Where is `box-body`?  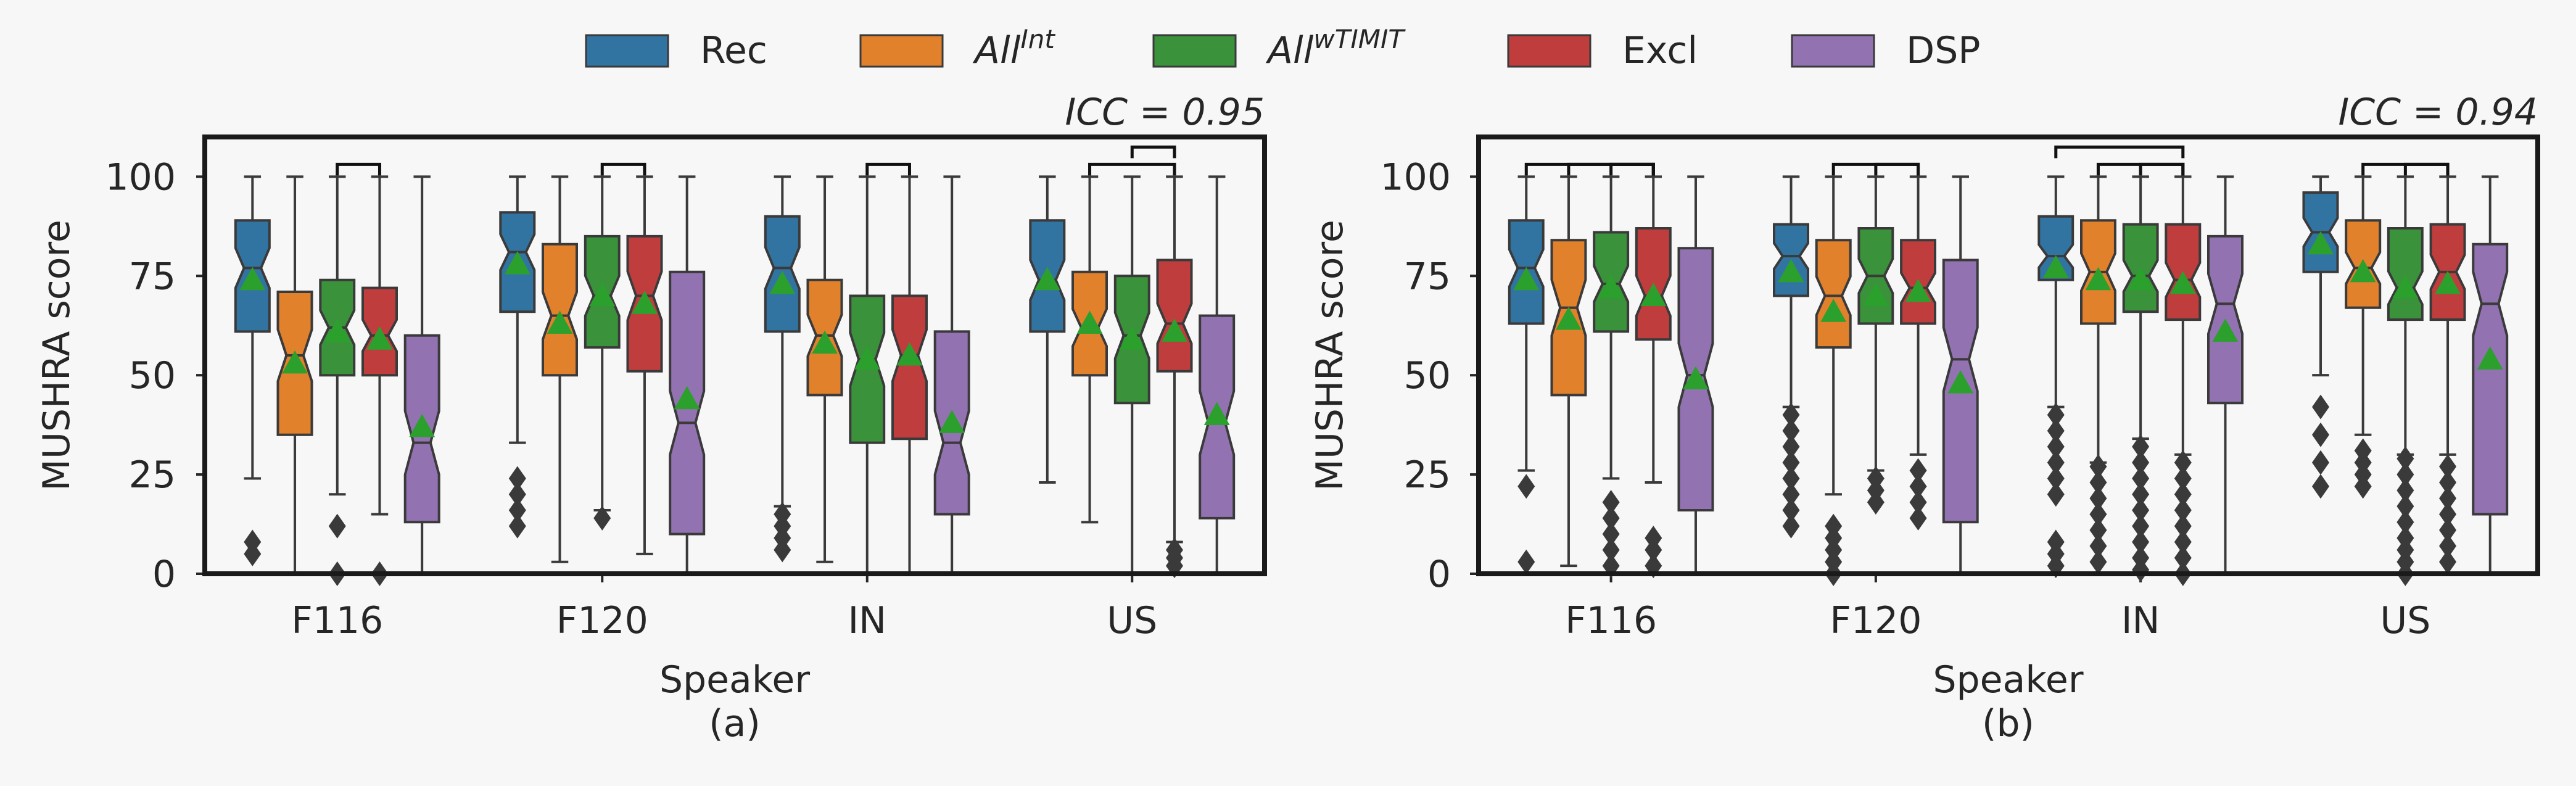
box-body is located at coordinates (1174, 316).